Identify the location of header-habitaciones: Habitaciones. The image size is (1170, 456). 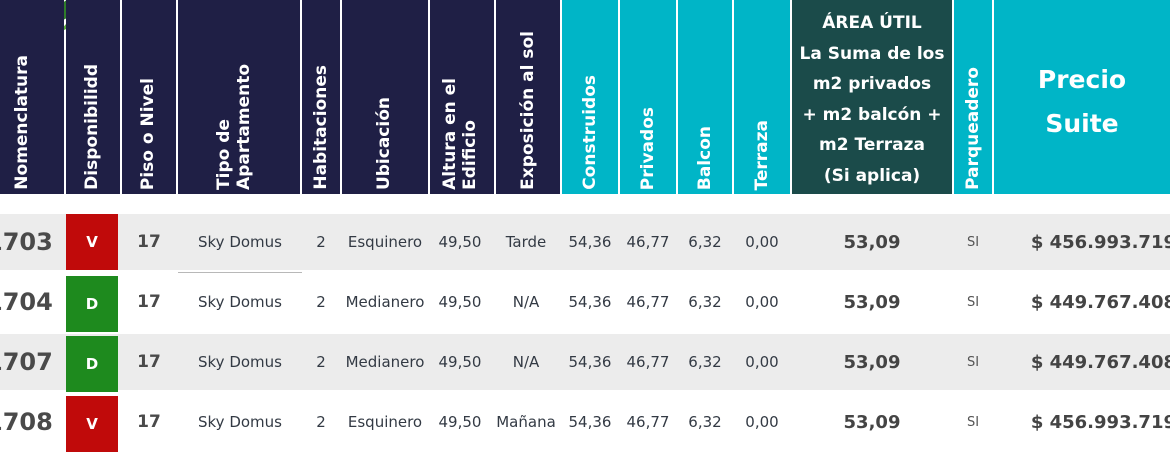
(321, 97).